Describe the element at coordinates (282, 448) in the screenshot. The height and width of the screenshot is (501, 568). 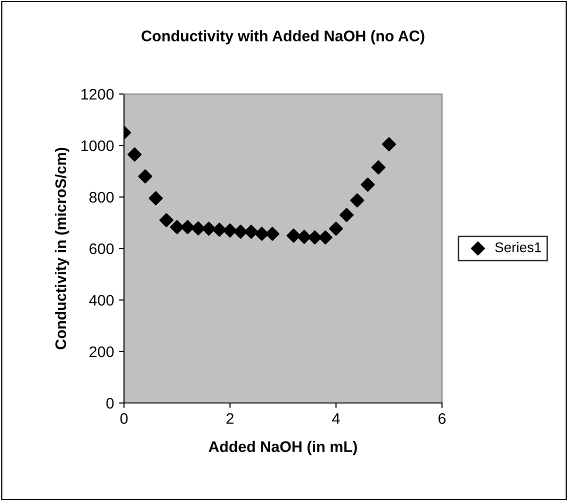
I see `x-axis-title: Added NaOH (in mL)` at that location.